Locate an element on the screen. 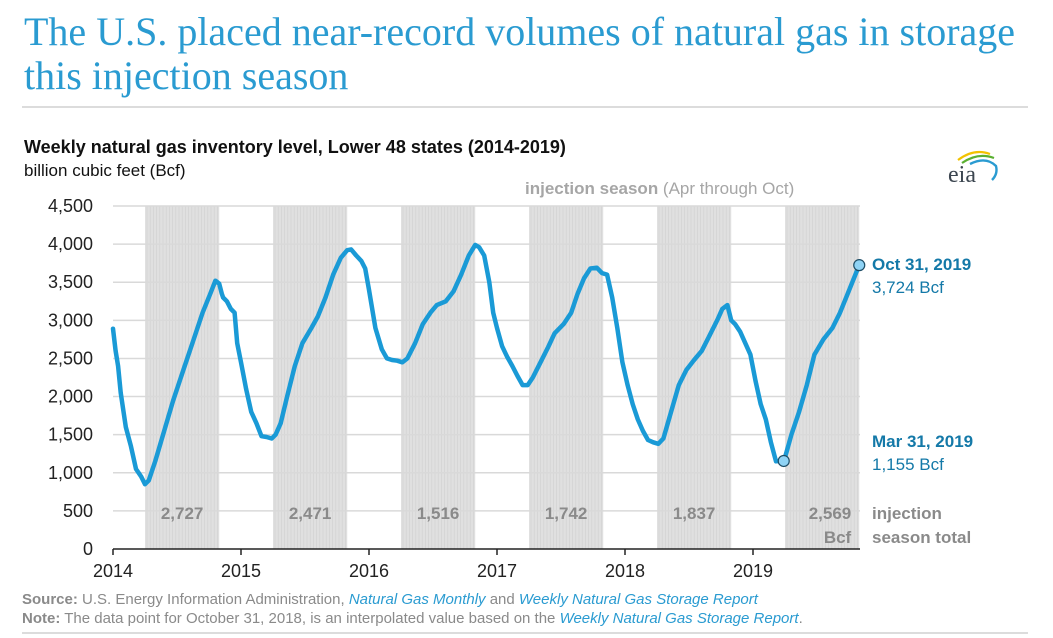 The image size is (1053, 638). annotation-value: 1,155 Bcf is located at coordinates (908, 464).